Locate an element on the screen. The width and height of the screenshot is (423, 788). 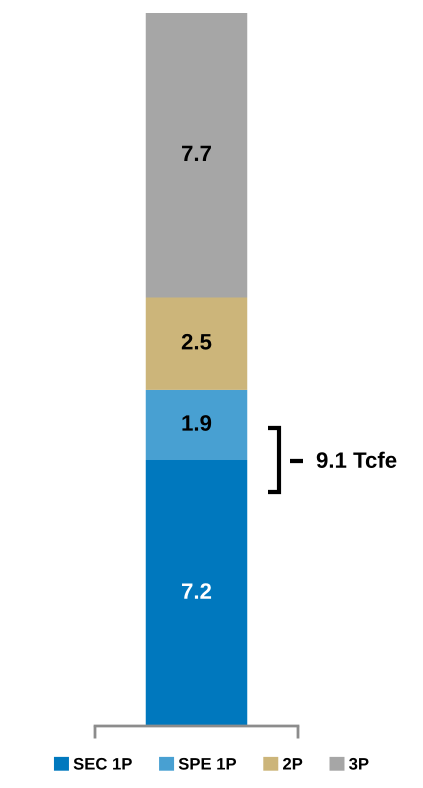
text: 9.1 Tcfe is located at coordinates (356, 460).